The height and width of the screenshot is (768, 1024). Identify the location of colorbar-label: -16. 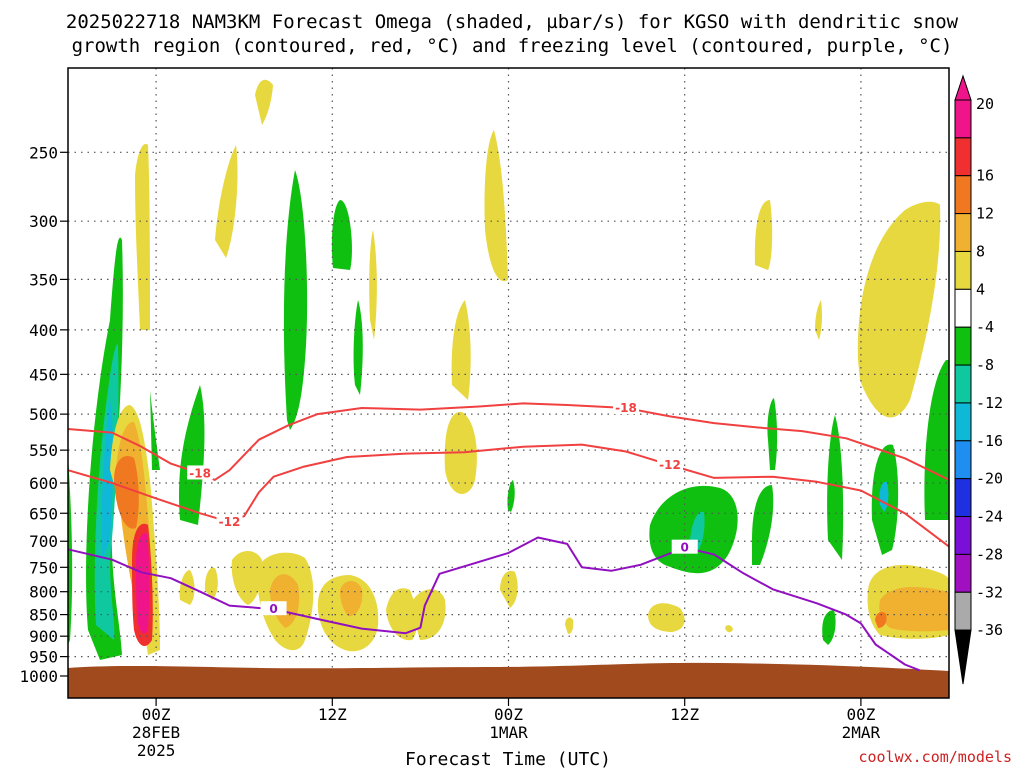
(989, 441).